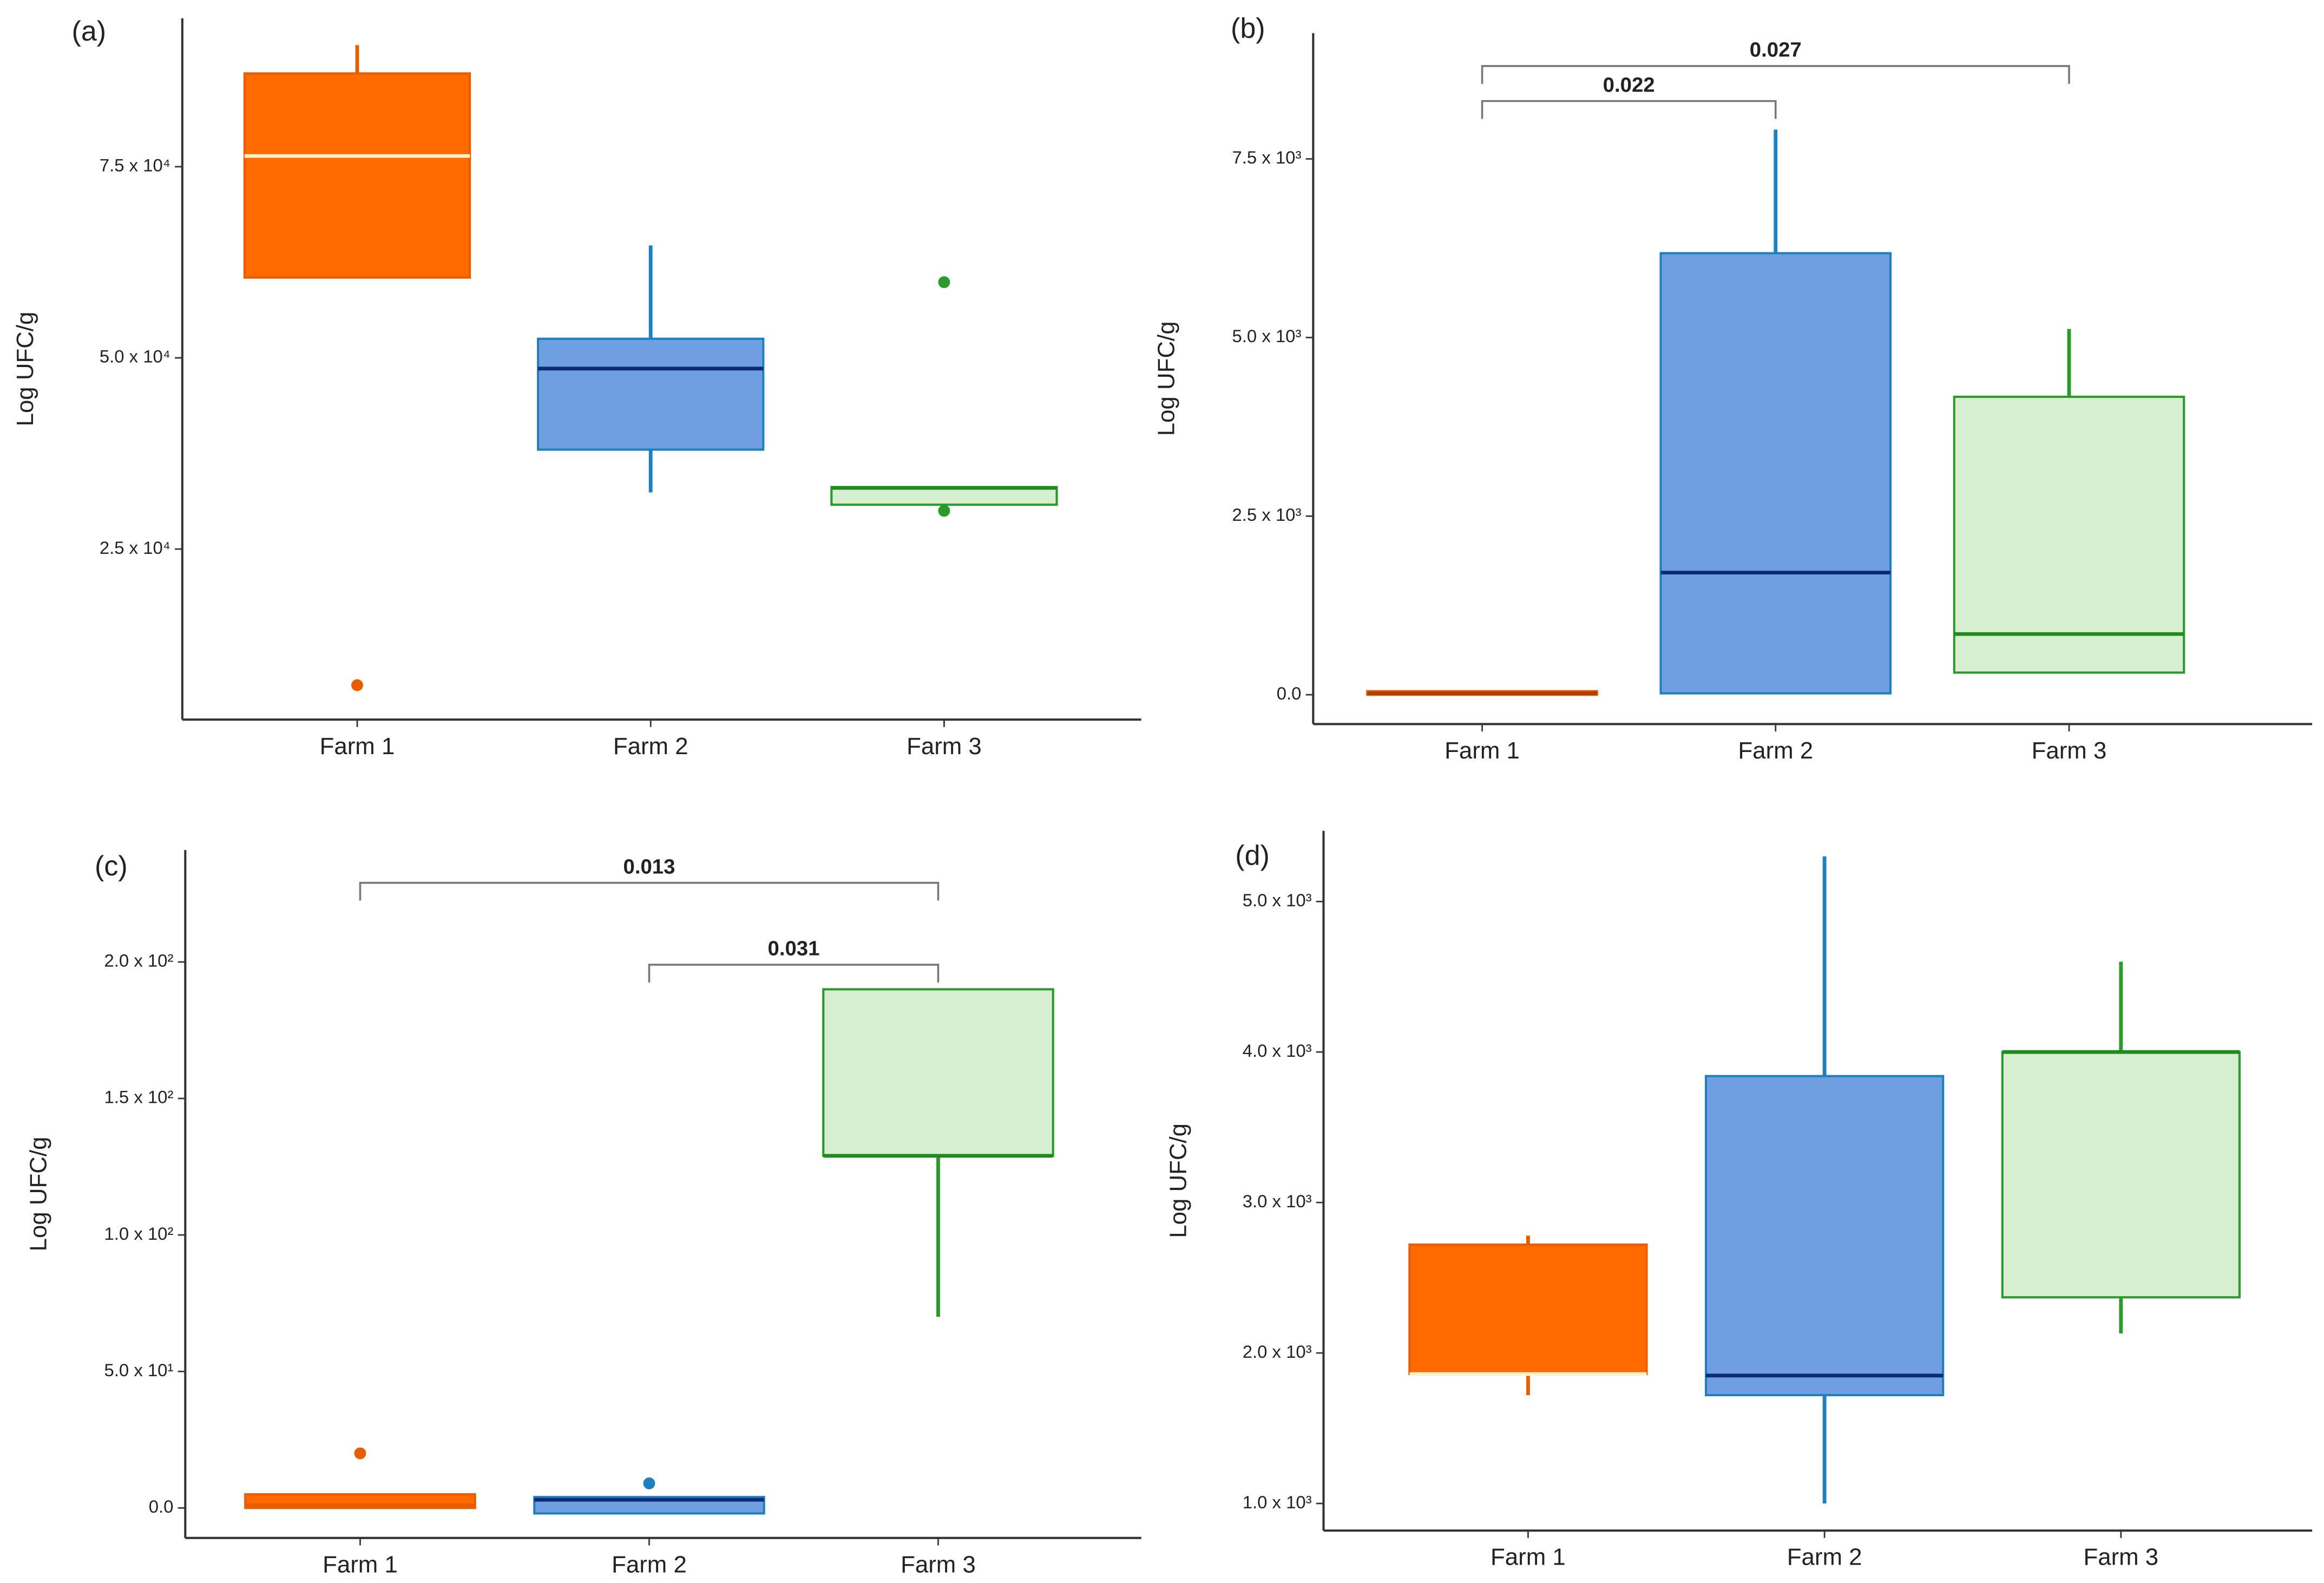 This screenshot has width=2324, height=1583. What do you see at coordinates (1253, 856) in the screenshot?
I see `panel-label: (d)` at bounding box center [1253, 856].